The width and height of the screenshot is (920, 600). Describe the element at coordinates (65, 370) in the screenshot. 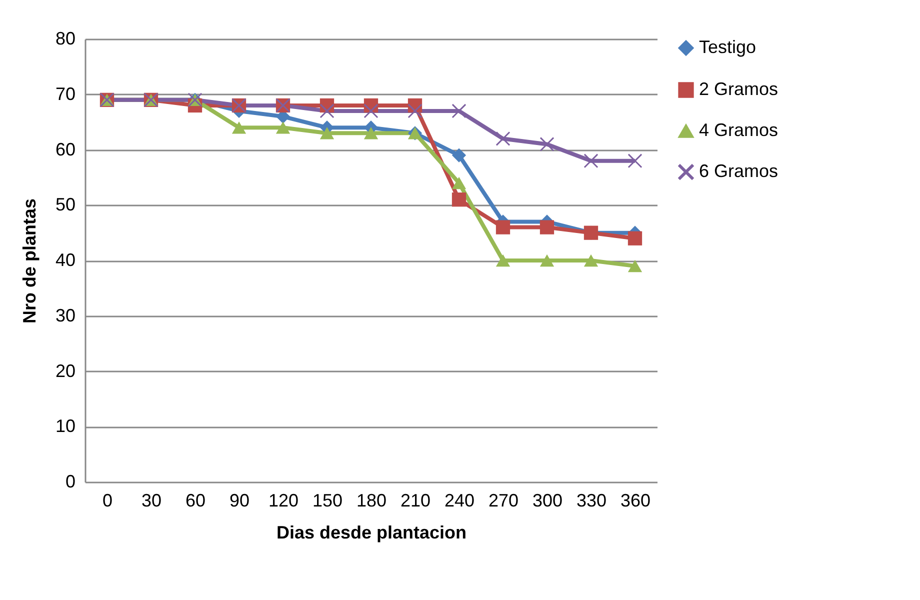

I see `y-tick-label: 20` at that location.